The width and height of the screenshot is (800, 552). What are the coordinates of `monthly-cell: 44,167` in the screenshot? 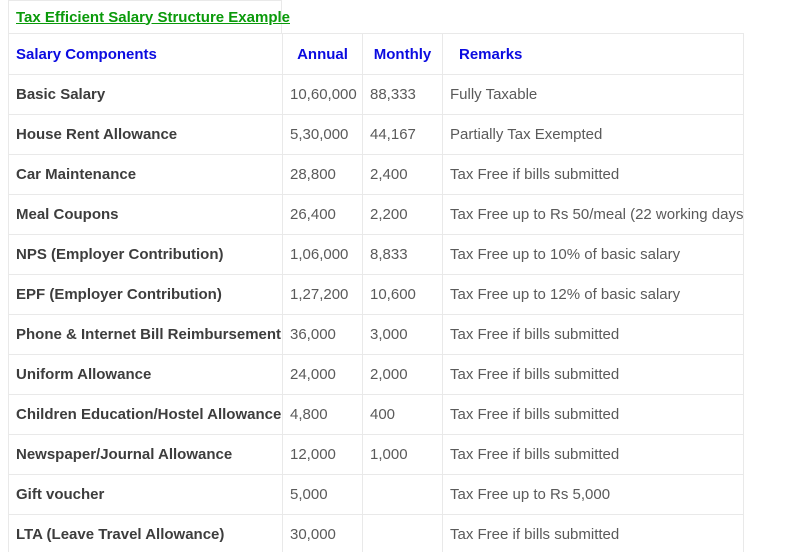 It's located at (402, 134).